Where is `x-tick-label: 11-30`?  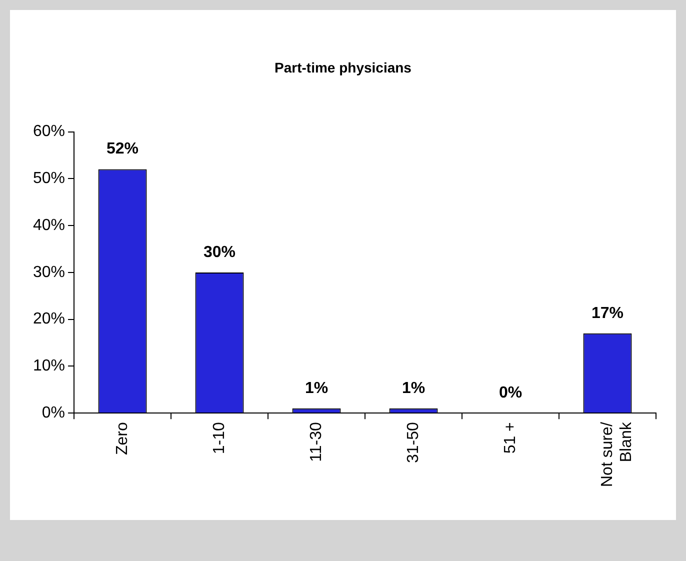
x-tick-label: 11-30 is located at coordinates (316, 442).